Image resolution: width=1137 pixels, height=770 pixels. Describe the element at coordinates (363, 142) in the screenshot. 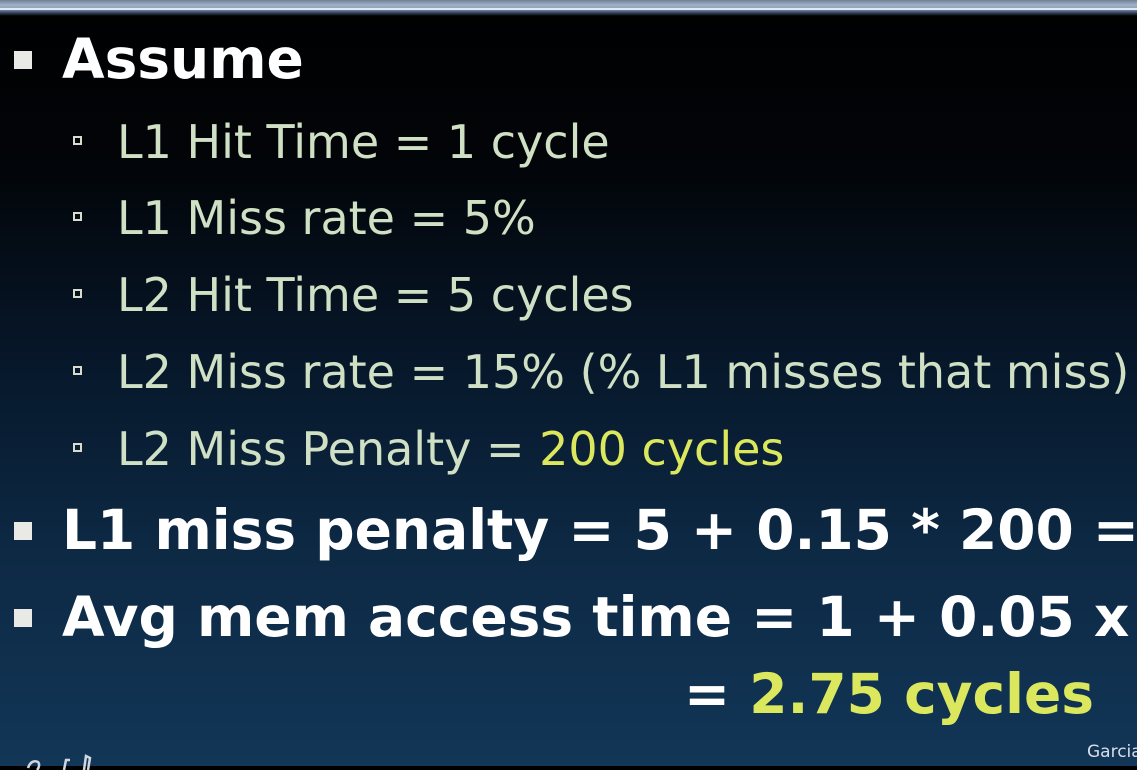

I see `item-l1-hit-time: L1 Hit Time = 1 cycle` at that location.